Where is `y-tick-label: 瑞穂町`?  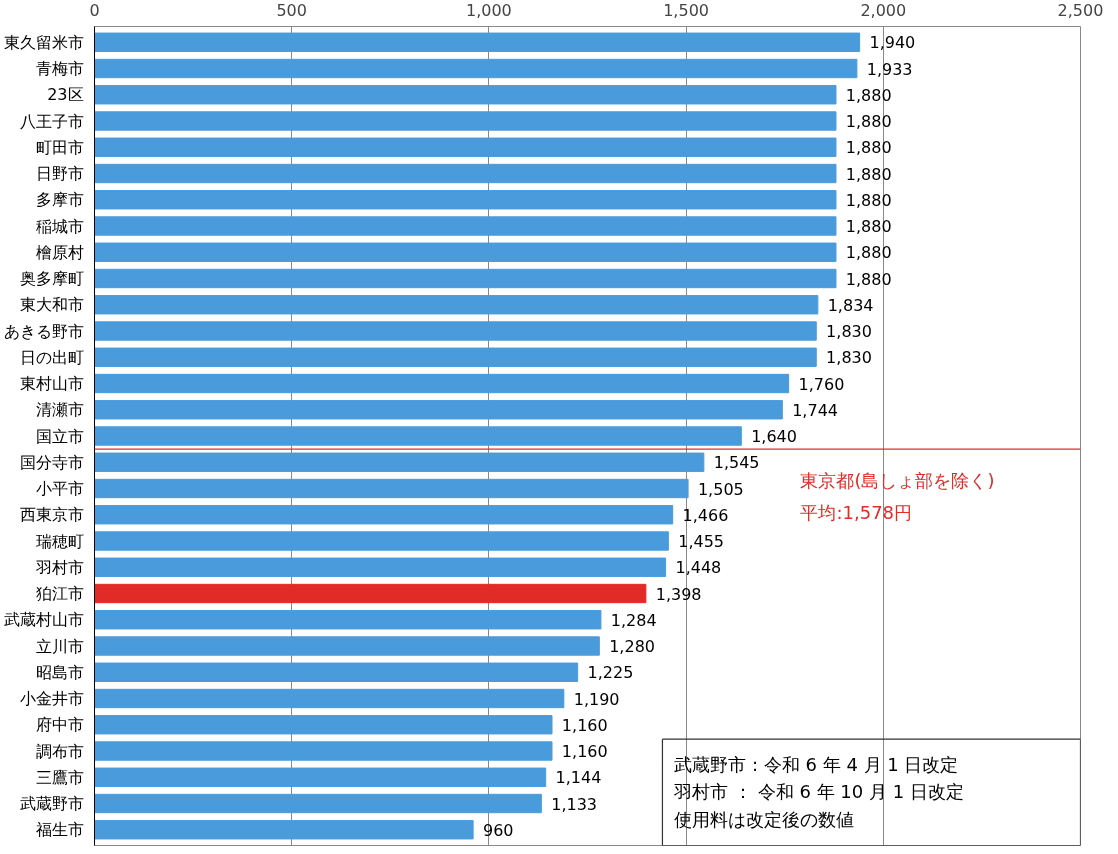
y-tick-label: 瑞穂町 is located at coordinates (59, 541).